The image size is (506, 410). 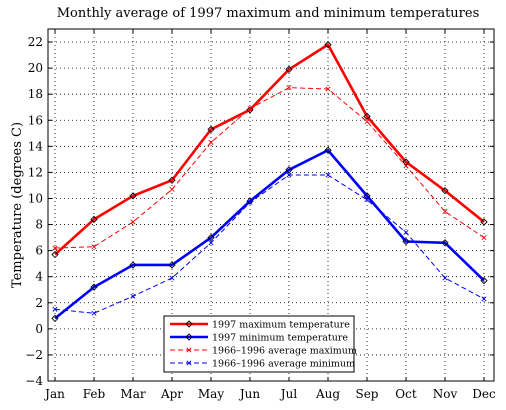 I want to click on y-tick-label: 12, so click(x=35, y=172).